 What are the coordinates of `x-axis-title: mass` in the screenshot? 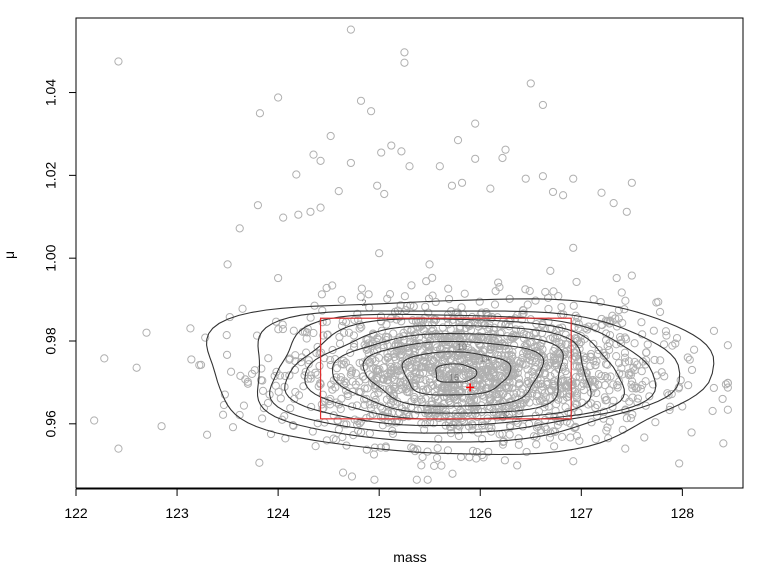 It's located at (409, 557).